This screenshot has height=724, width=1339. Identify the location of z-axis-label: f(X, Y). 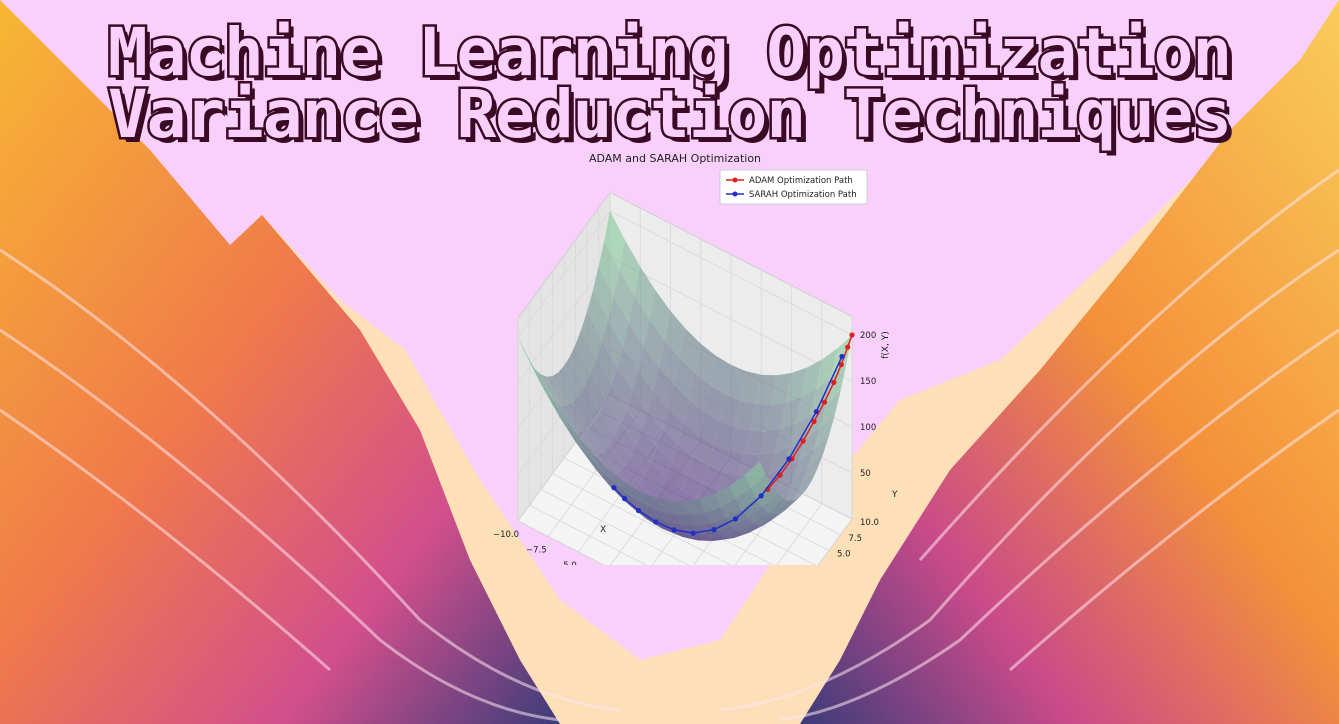
(886, 345).